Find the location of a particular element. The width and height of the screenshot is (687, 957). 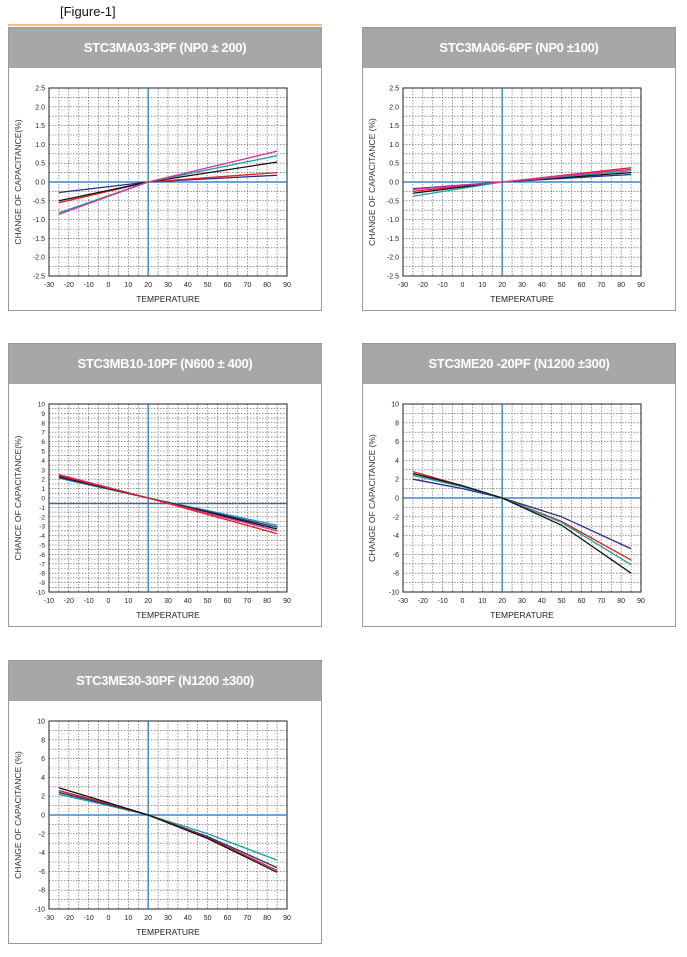

chart-title: STC3MA03-3PF (NP0 ± 200) is located at coordinates (165, 48).